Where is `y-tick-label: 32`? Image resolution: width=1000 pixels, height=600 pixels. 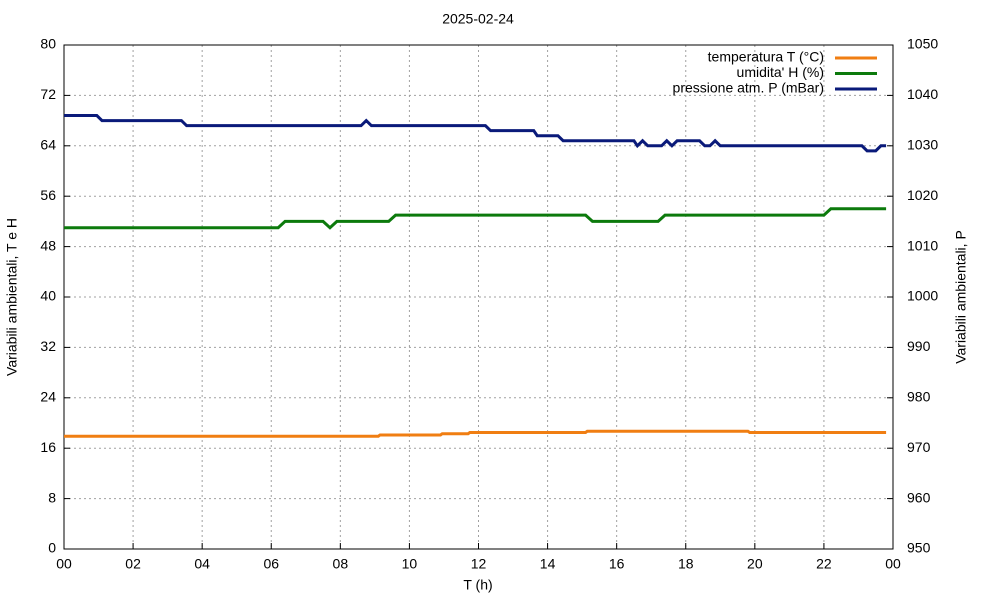 y-tick-label: 32 is located at coordinates (48, 346).